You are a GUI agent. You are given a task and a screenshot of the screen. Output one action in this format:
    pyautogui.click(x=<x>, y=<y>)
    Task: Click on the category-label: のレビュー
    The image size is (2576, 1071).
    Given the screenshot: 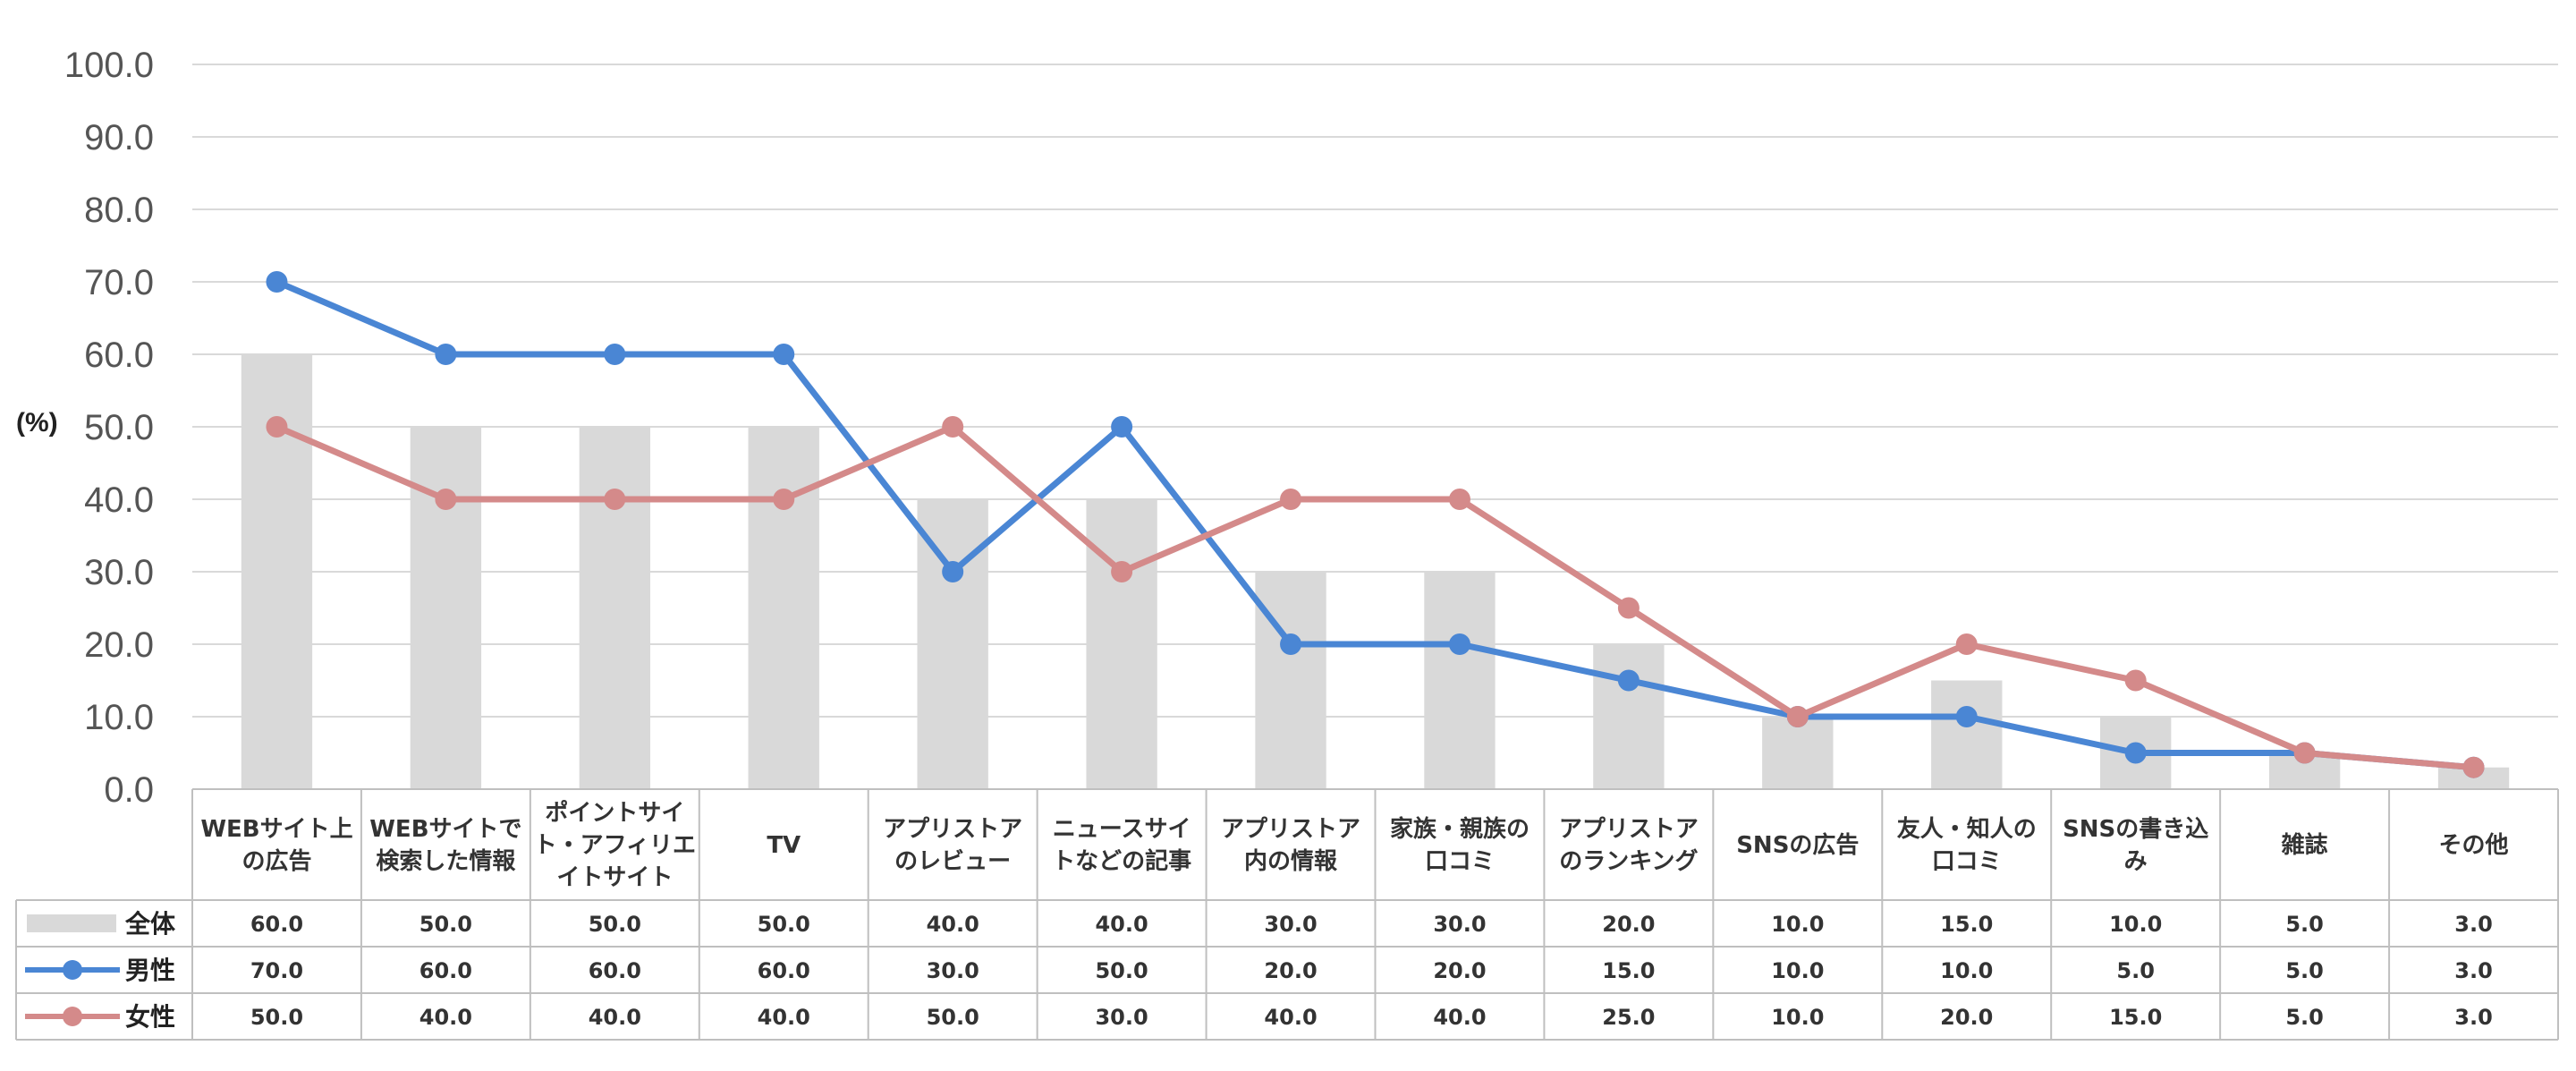 What is the action you would take?
    pyautogui.click(x=952, y=861)
    